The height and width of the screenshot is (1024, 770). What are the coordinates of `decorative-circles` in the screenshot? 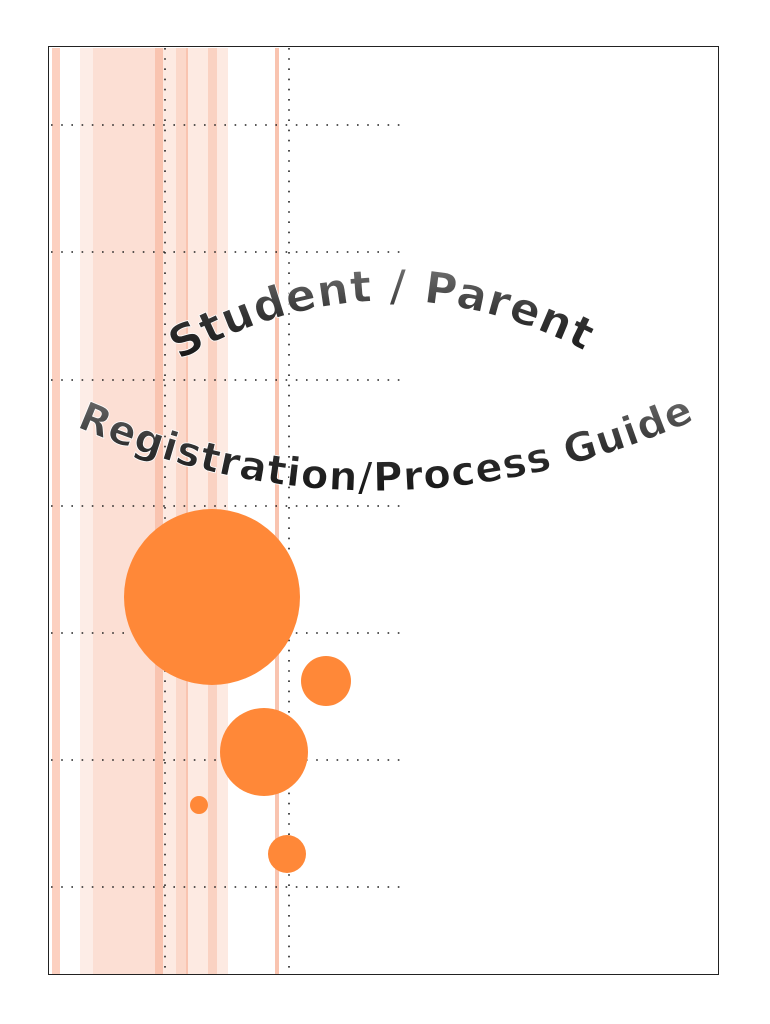 It's located at (237, 691).